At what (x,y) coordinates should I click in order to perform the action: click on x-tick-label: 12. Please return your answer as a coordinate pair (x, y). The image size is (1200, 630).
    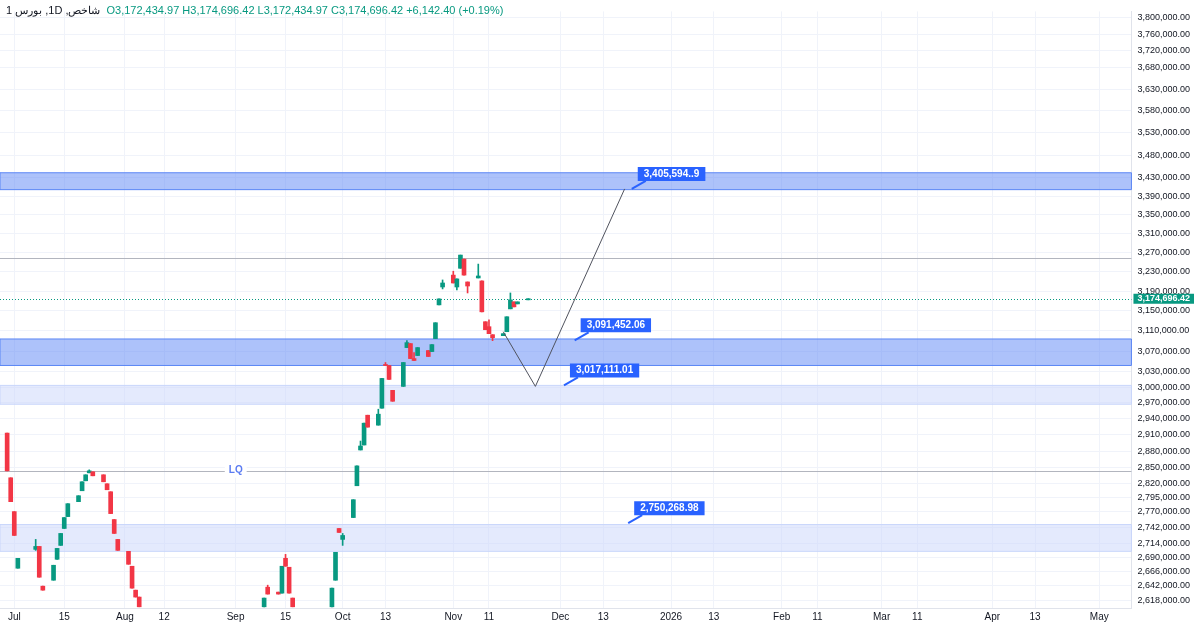
    Looking at the image, I should click on (164, 616).